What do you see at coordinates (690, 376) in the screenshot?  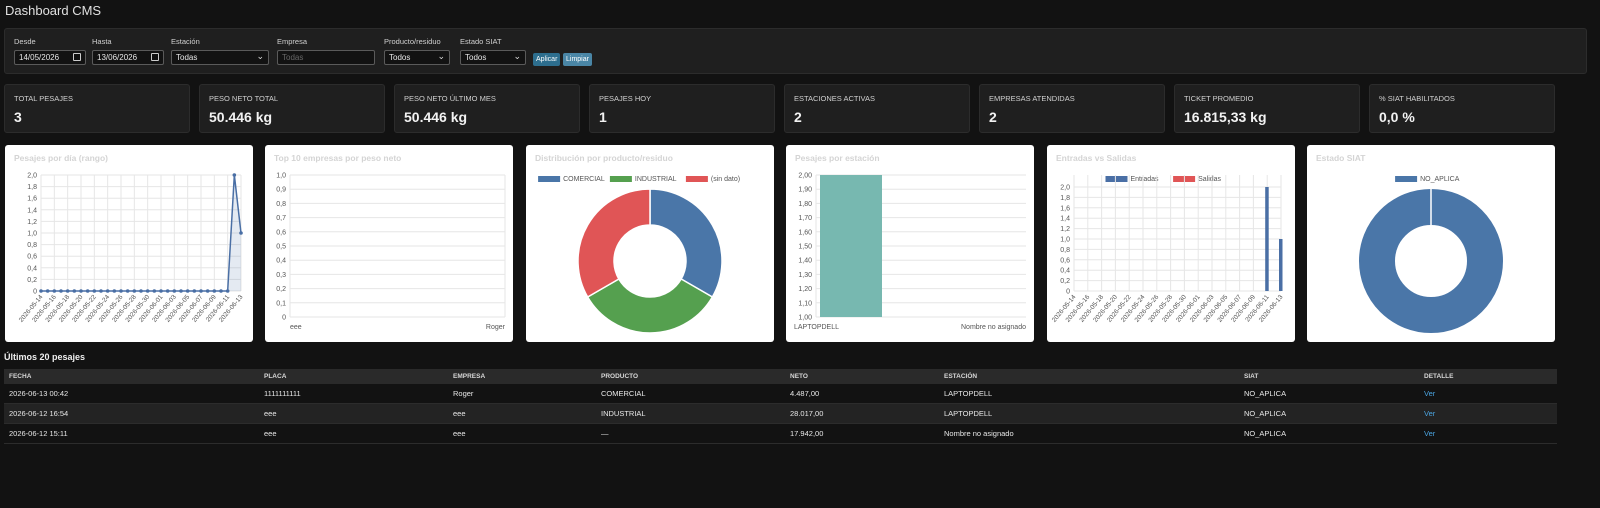 I see `col-producto: PRODUCTO` at bounding box center [690, 376].